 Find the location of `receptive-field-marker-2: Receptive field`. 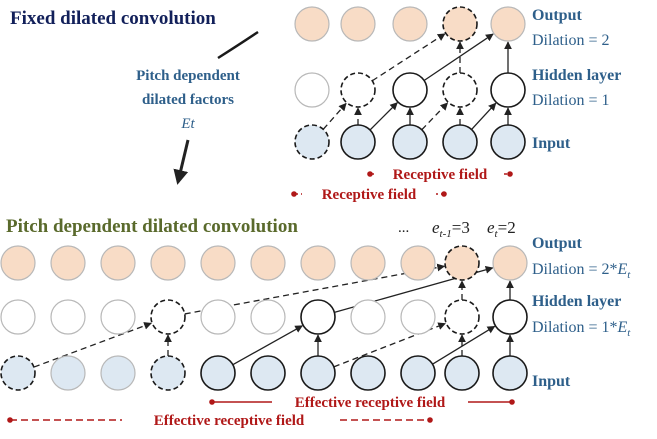

receptive-field-marker-2: Receptive field is located at coordinates (369, 194).